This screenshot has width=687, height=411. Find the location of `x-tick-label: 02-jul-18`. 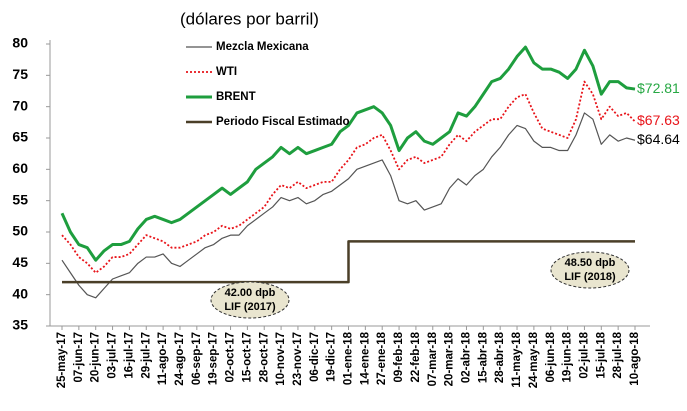

x-tick-label: 02-jul-18 is located at coordinates (584, 354).